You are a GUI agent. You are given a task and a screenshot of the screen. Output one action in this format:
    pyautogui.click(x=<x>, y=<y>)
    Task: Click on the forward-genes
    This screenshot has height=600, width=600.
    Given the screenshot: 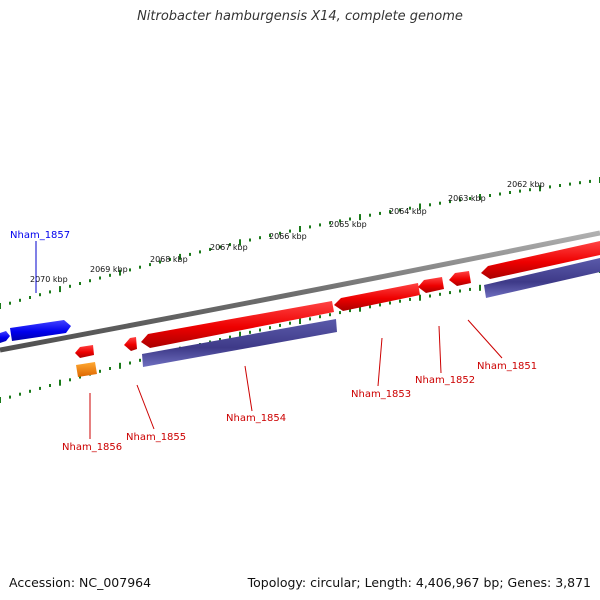 What is the action you would take?
    pyautogui.click(x=35, y=331)
    